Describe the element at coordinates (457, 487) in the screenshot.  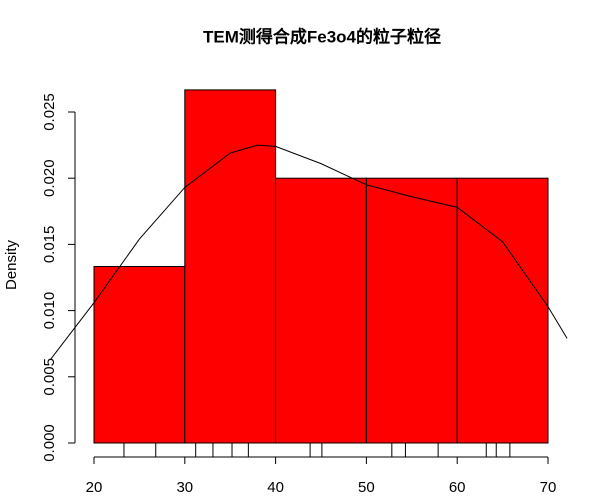
I see `x-tick-label: 60` at that location.